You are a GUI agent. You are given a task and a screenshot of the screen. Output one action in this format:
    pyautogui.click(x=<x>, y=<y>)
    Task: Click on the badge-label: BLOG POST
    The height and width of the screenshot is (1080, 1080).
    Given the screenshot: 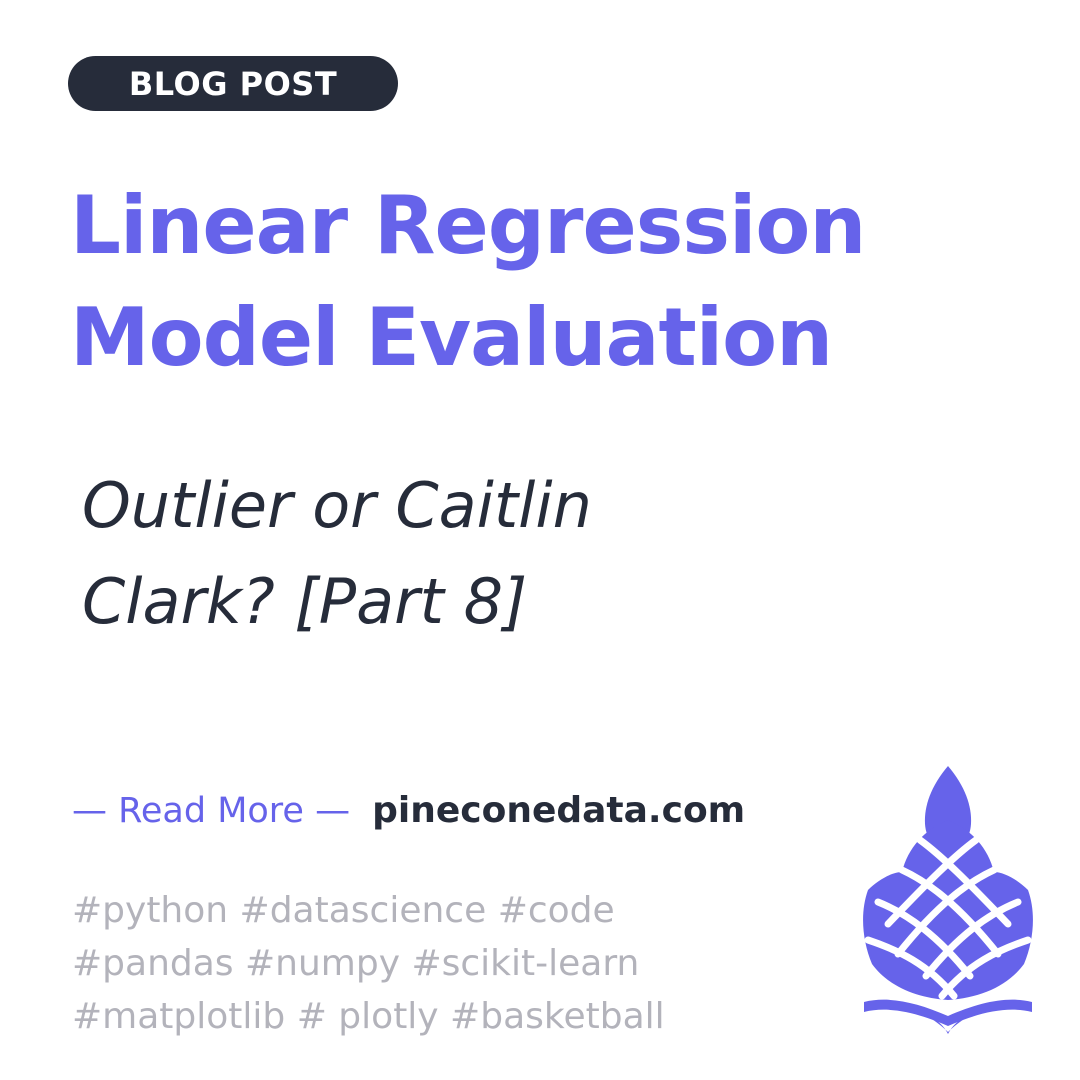 What is the action you would take?
    pyautogui.click(x=233, y=83)
    